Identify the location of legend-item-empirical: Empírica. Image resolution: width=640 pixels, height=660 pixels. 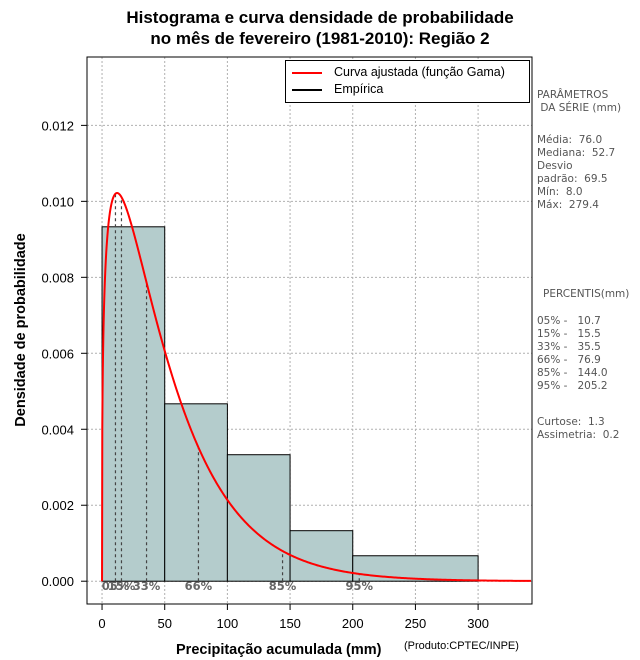
(337, 90).